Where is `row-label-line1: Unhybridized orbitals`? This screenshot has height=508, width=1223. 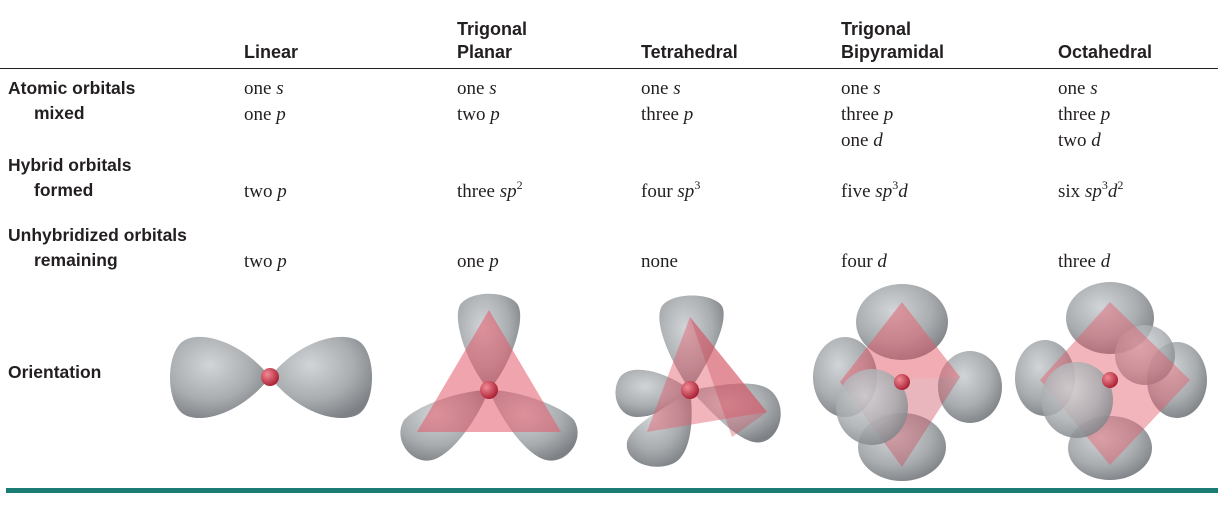
row-label-line1: Unhybridized orbitals is located at coordinates (97, 235).